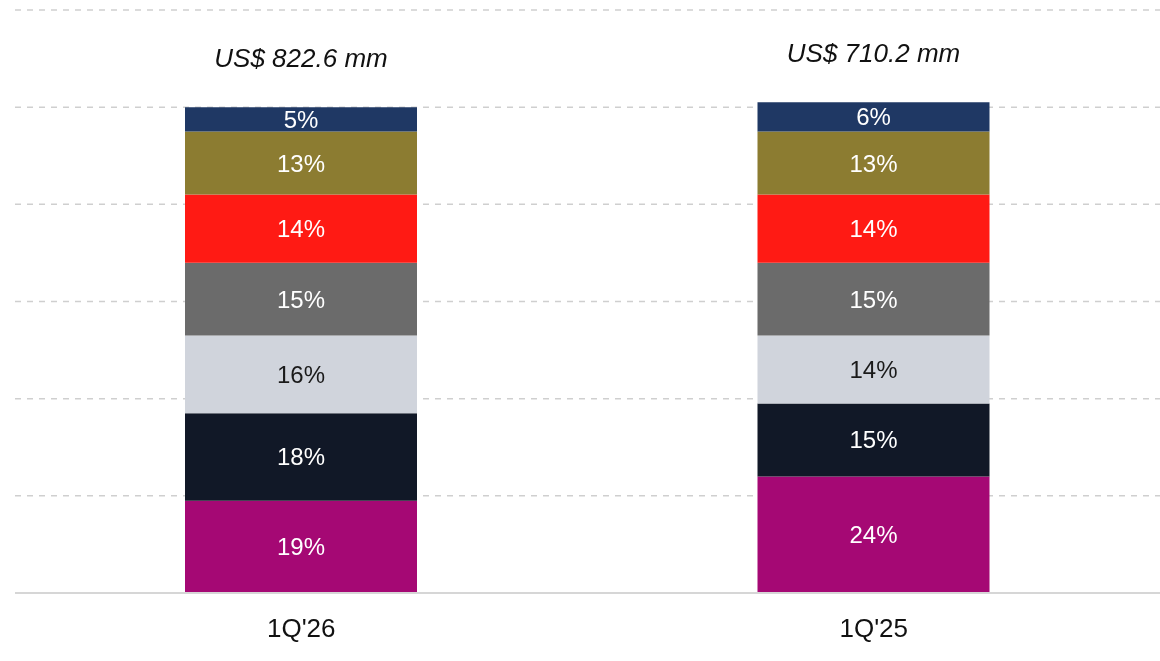  I want to click on data-label: 16%, so click(301, 374).